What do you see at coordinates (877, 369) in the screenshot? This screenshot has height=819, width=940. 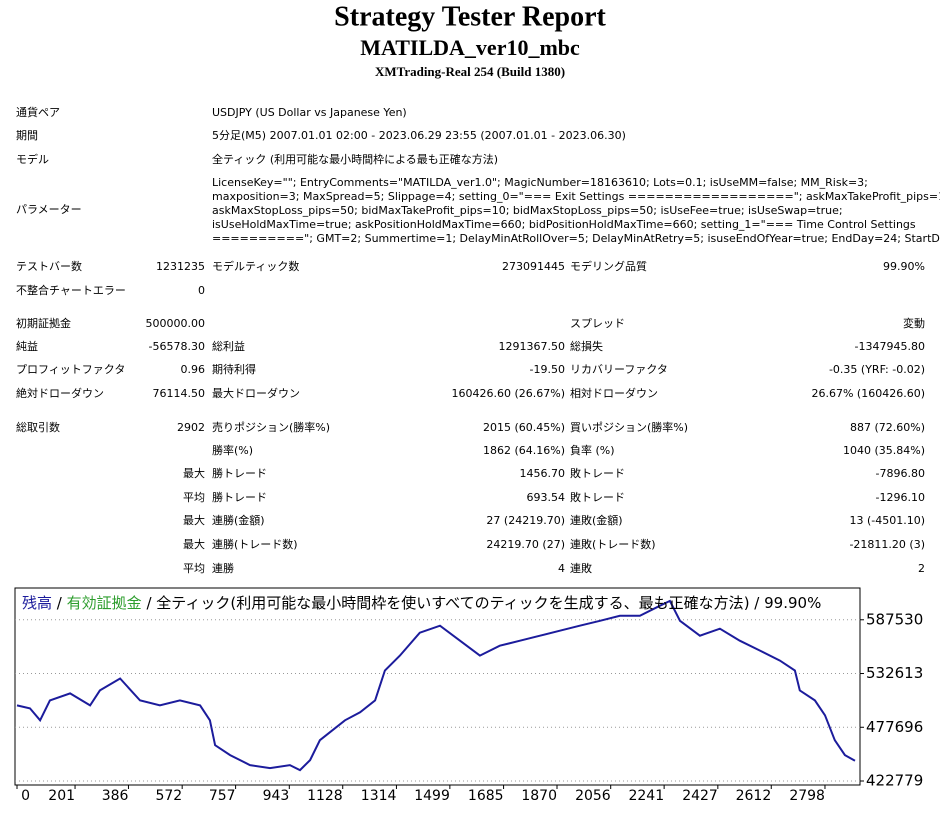 I see `stat-value: -0.35 (YRF: -0.02)` at bounding box center [877, 369].